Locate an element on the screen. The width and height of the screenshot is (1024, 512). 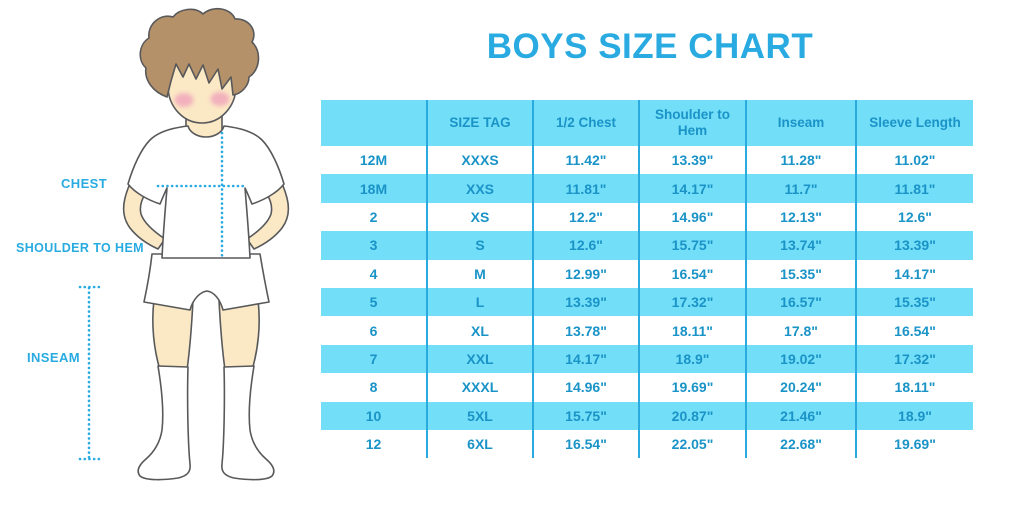
table-row: 12M XXXS 11.42" 13.39" 11.28" 11.02" is located at coordinates (647, 160).